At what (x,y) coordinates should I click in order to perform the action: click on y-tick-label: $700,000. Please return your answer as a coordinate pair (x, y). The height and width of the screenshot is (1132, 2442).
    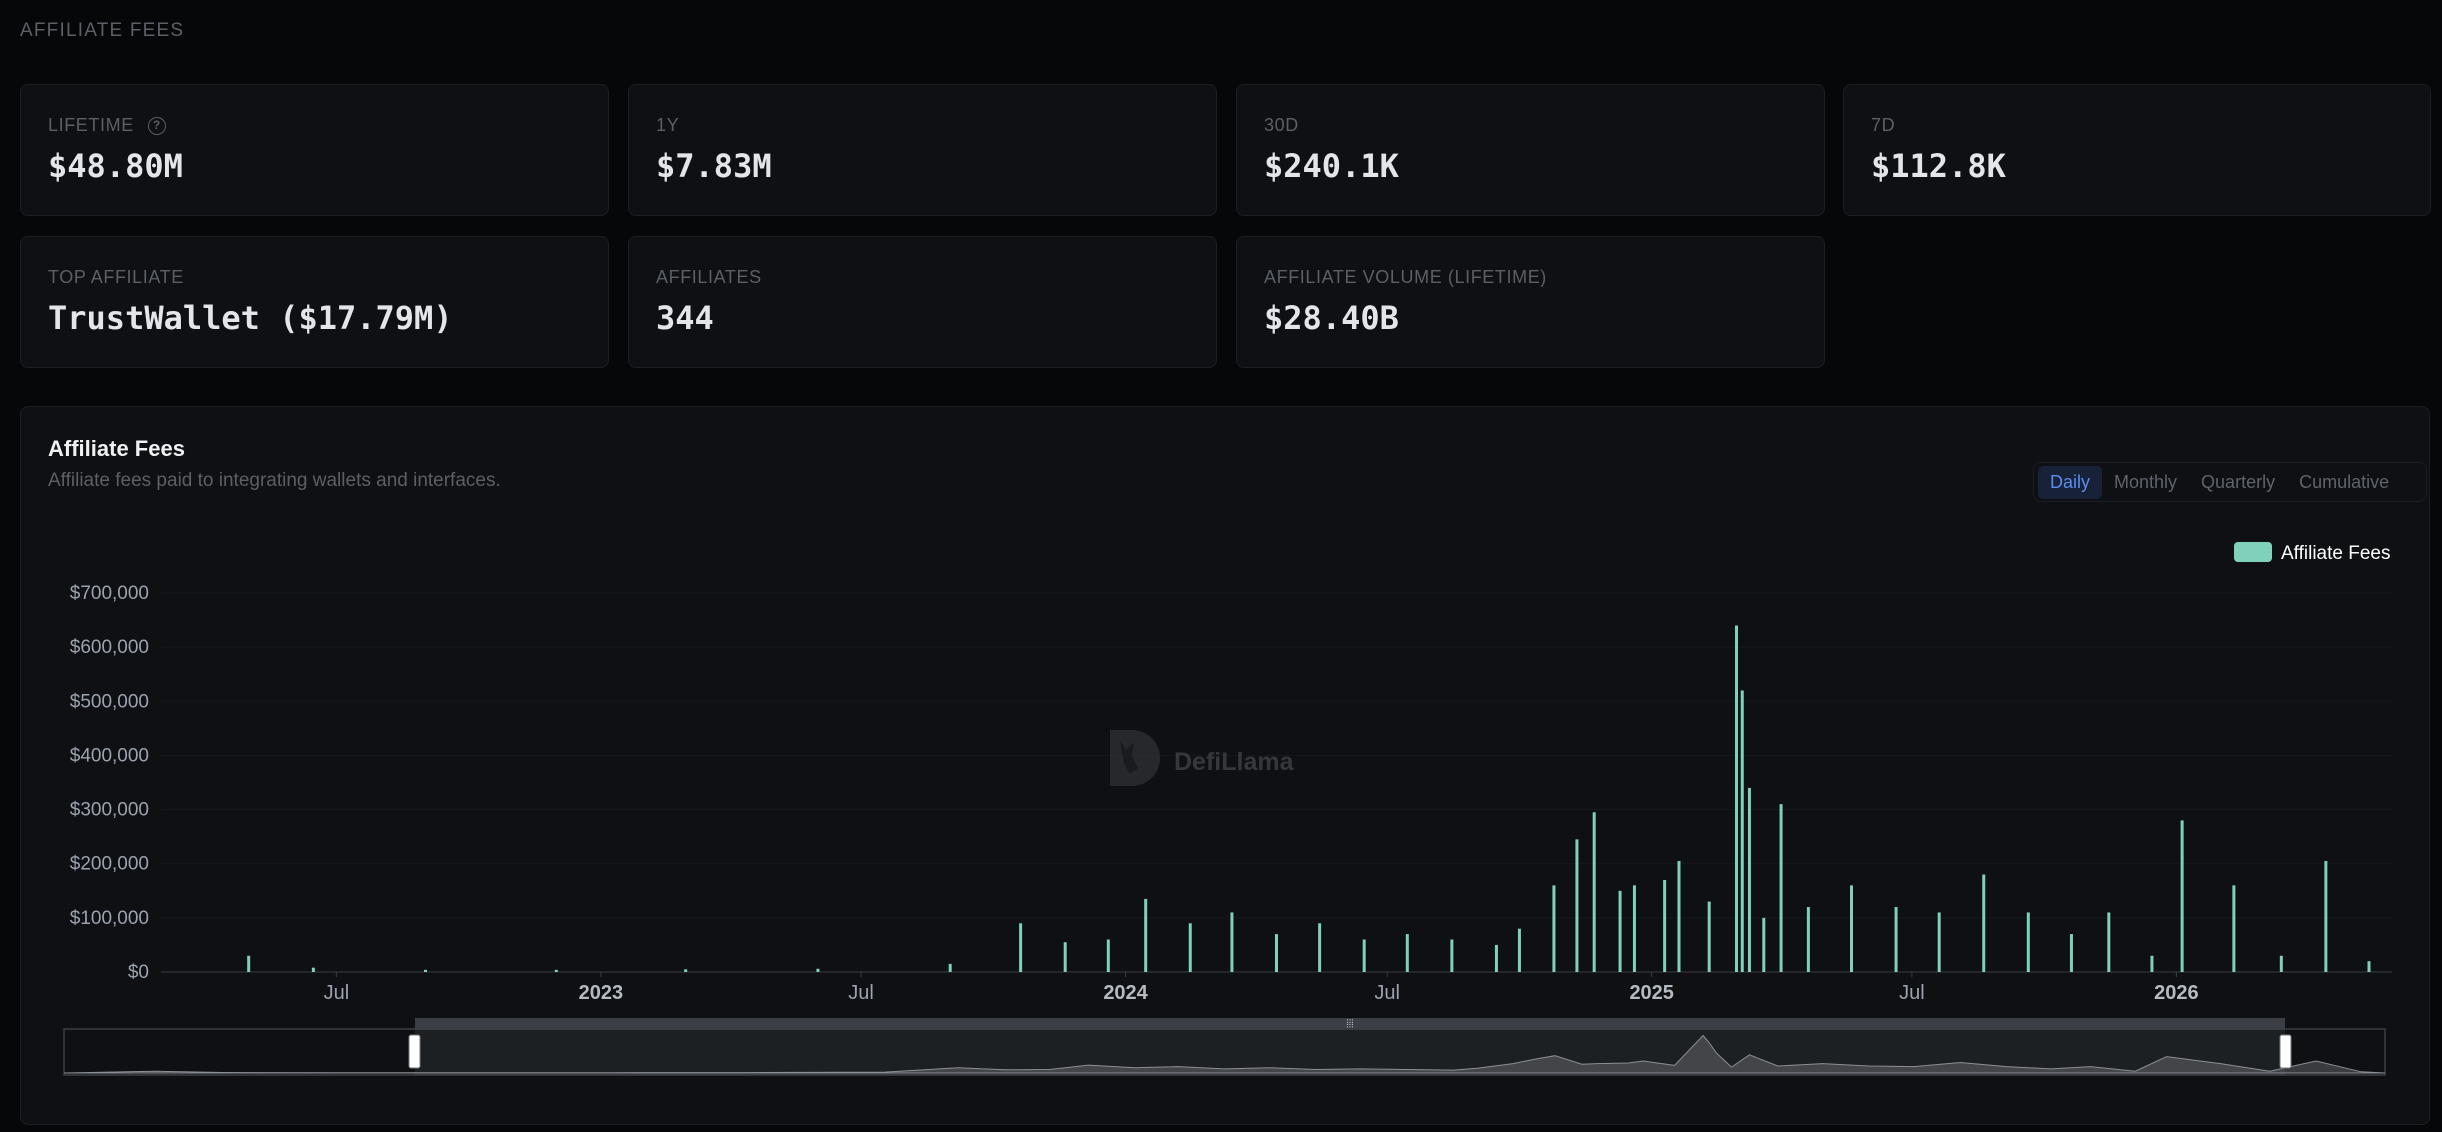
    Looking at the image, I should click on (109, 593).